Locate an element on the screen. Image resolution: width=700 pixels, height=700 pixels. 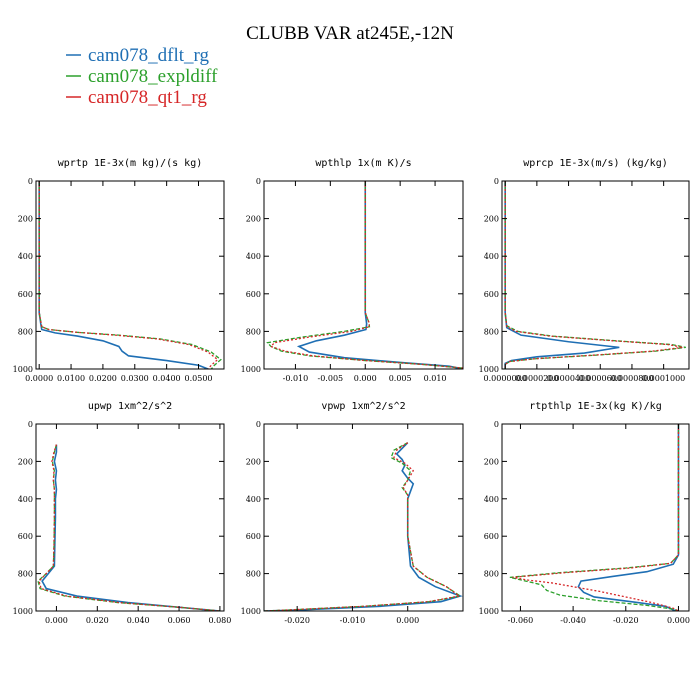
x-tick-label: 0.0300 is located at coordinates (135, 378).